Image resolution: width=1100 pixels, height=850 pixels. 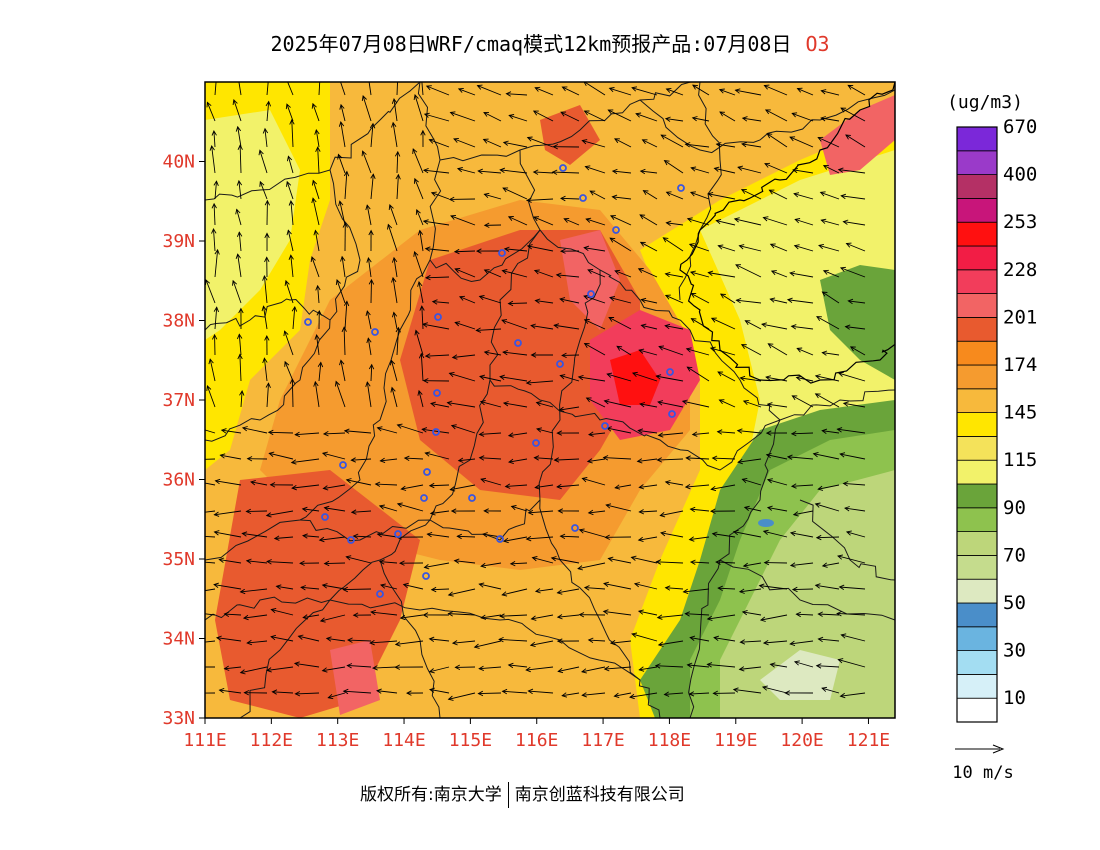 What do you see at coordinates (178, 480) in the screenshot?
I see `lat-tick-label: 36N` at bounding box center [178, 480].